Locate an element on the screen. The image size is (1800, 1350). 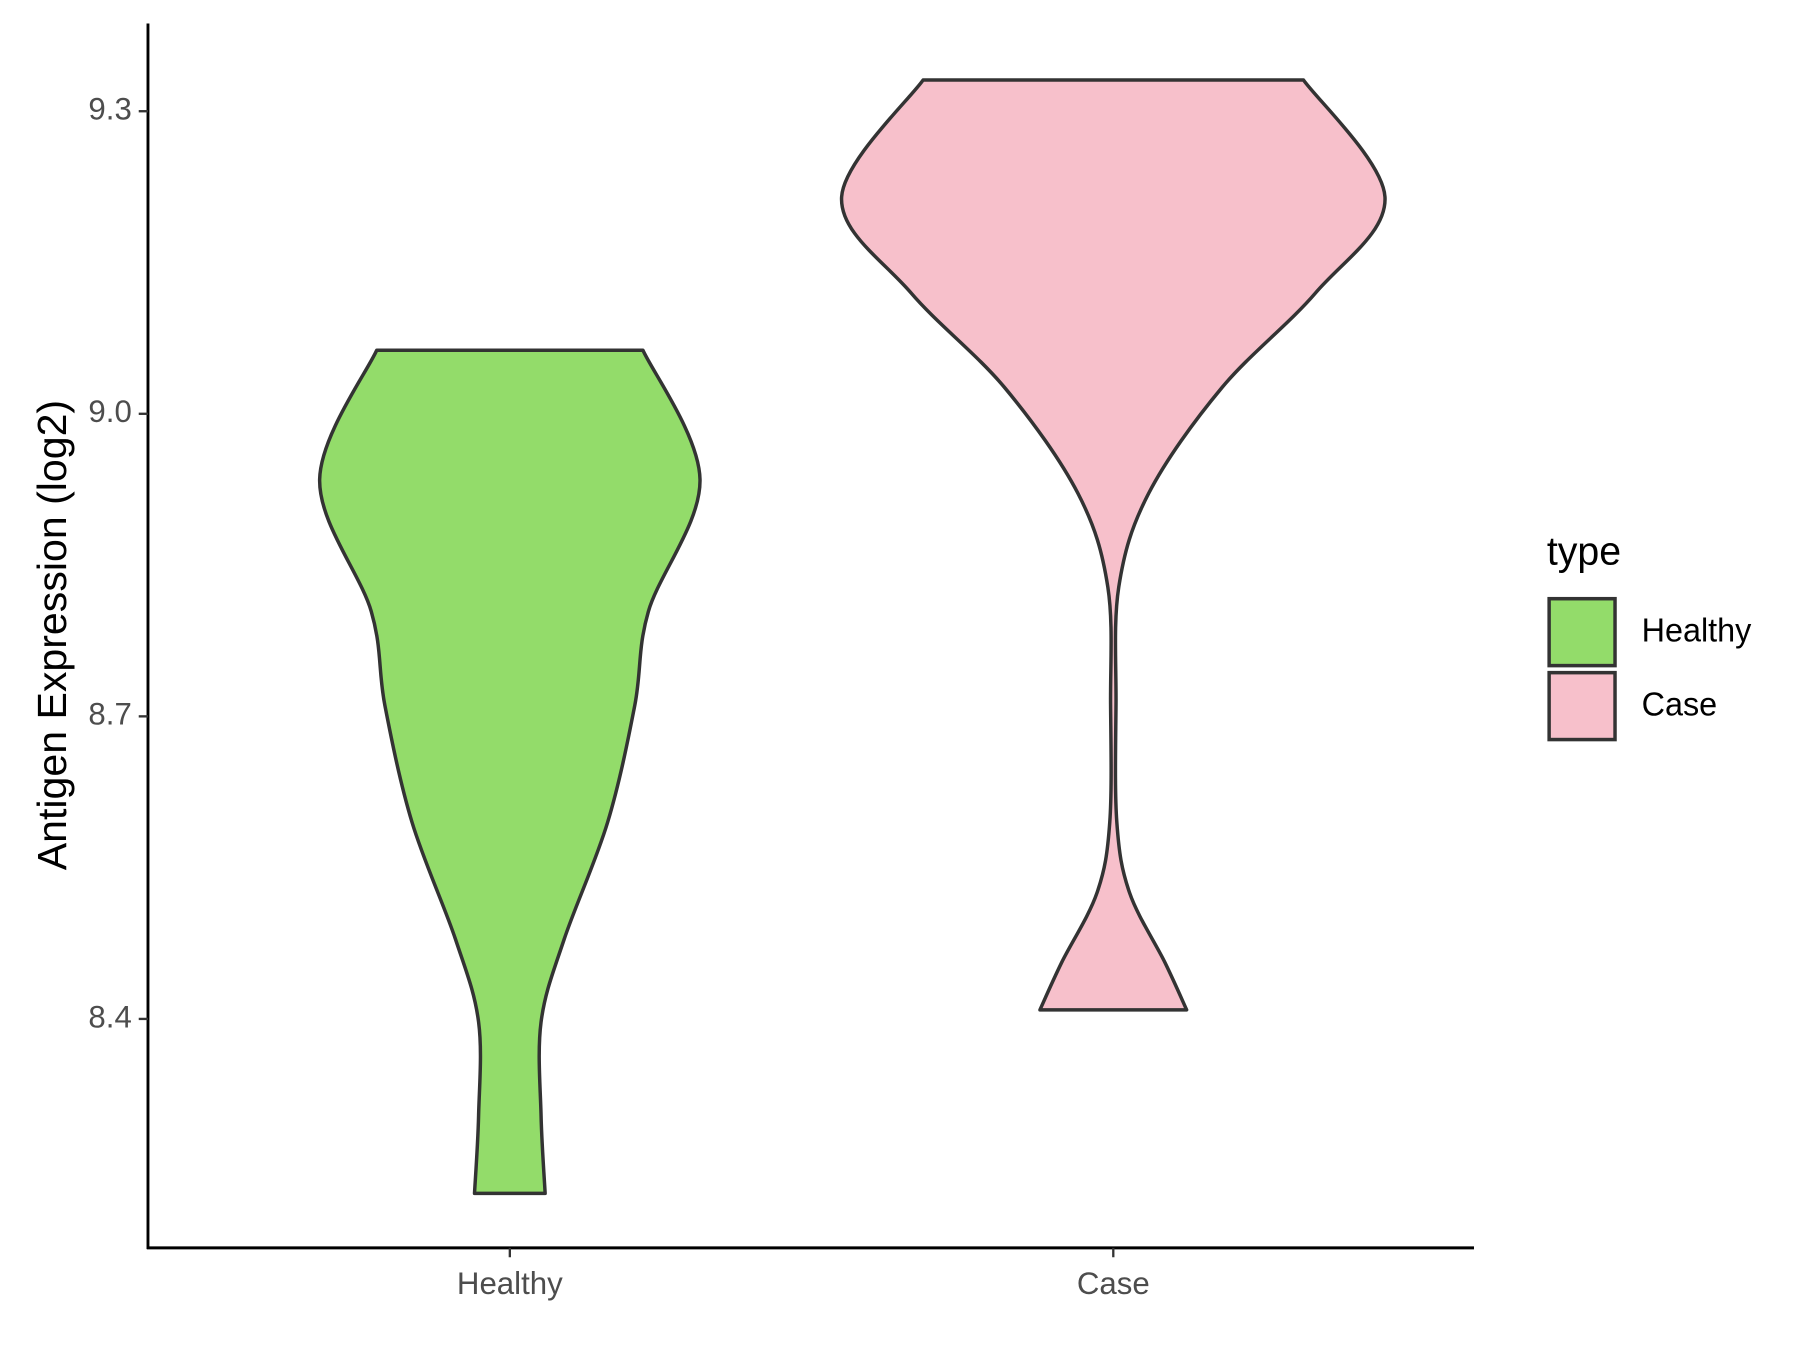
legend-label: Case is located at coordinates (1680, 703).